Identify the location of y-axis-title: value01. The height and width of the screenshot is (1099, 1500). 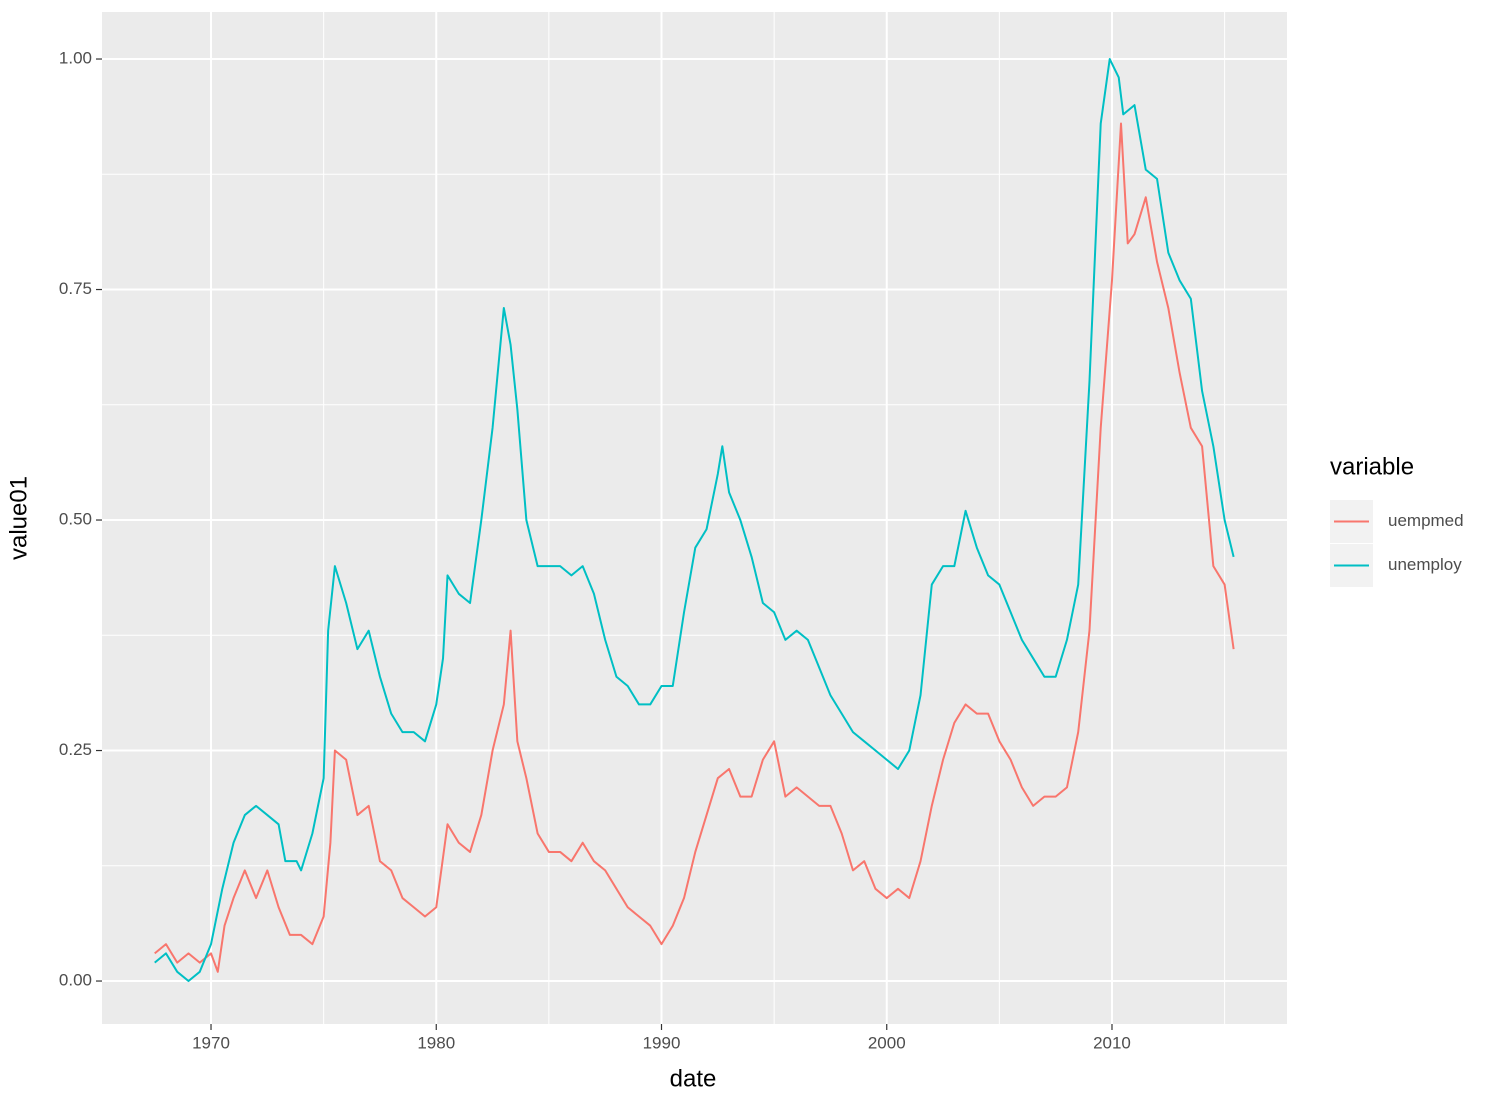
(18, 518).